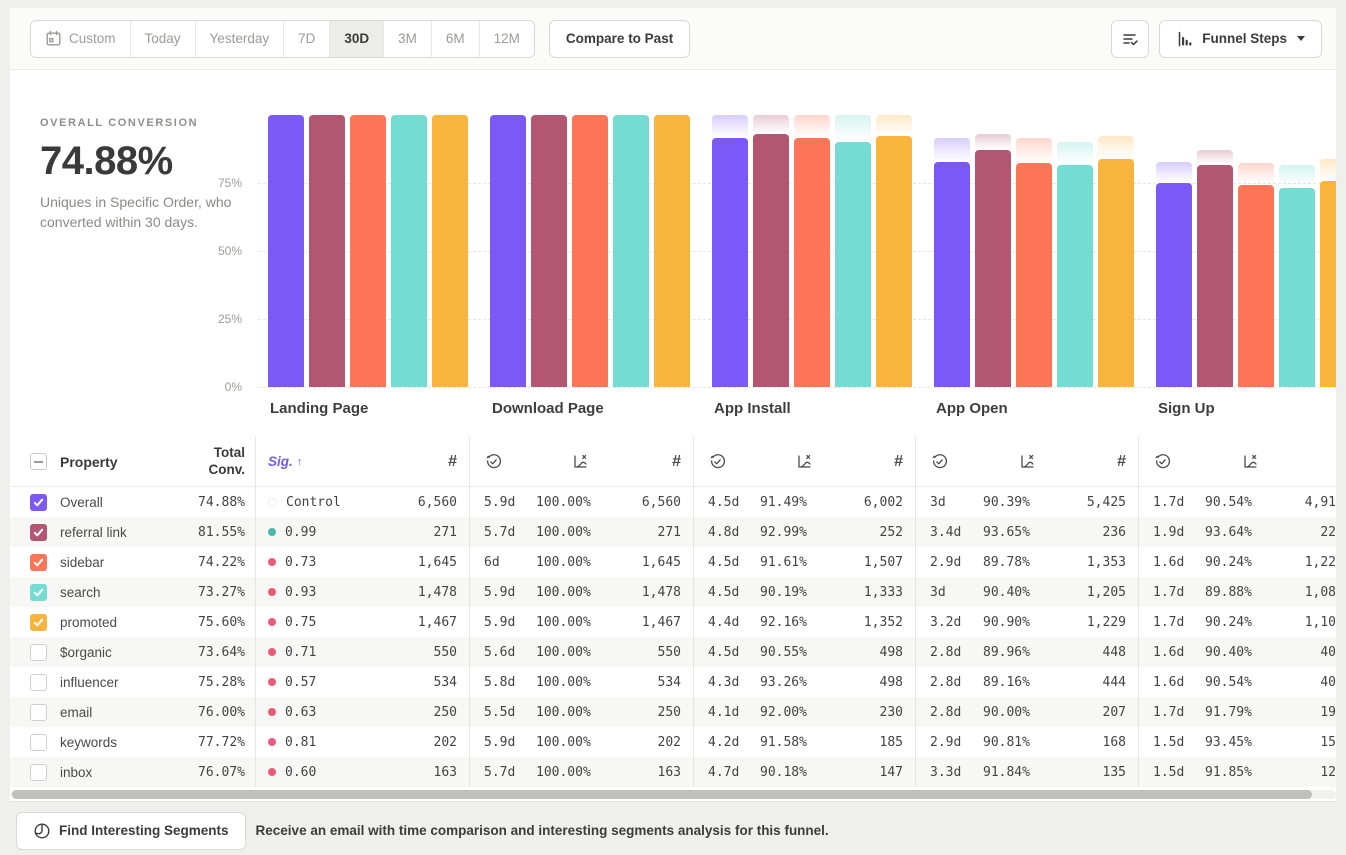 The height and width of the screenshot is (855, 1346). I want to click on conversion-rate-column-icon, so click(1027, 461).